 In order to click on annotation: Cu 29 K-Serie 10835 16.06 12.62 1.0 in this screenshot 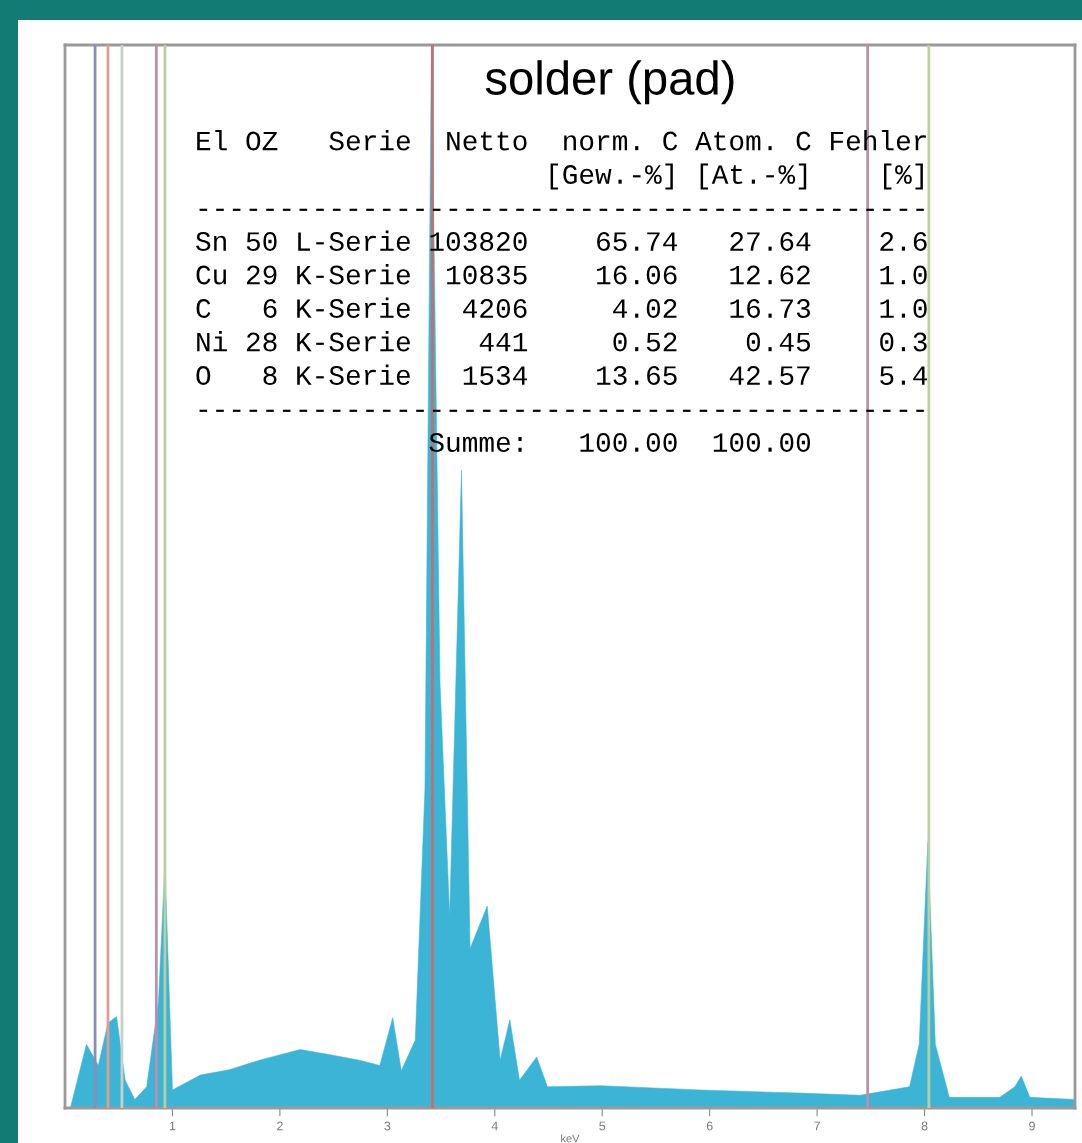, I will do `click(561, 274)`.